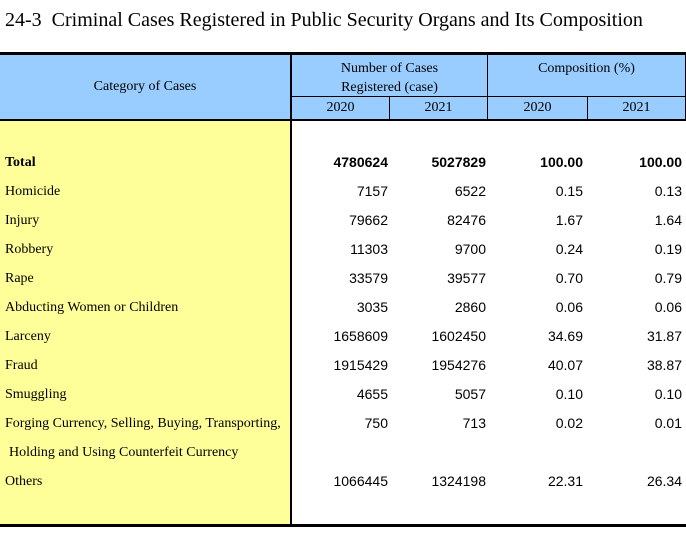 The image size is (686, 560). Describe the element at coordinates (372, 191) in the screenshot. I see `value-cell: 7157` at that location.